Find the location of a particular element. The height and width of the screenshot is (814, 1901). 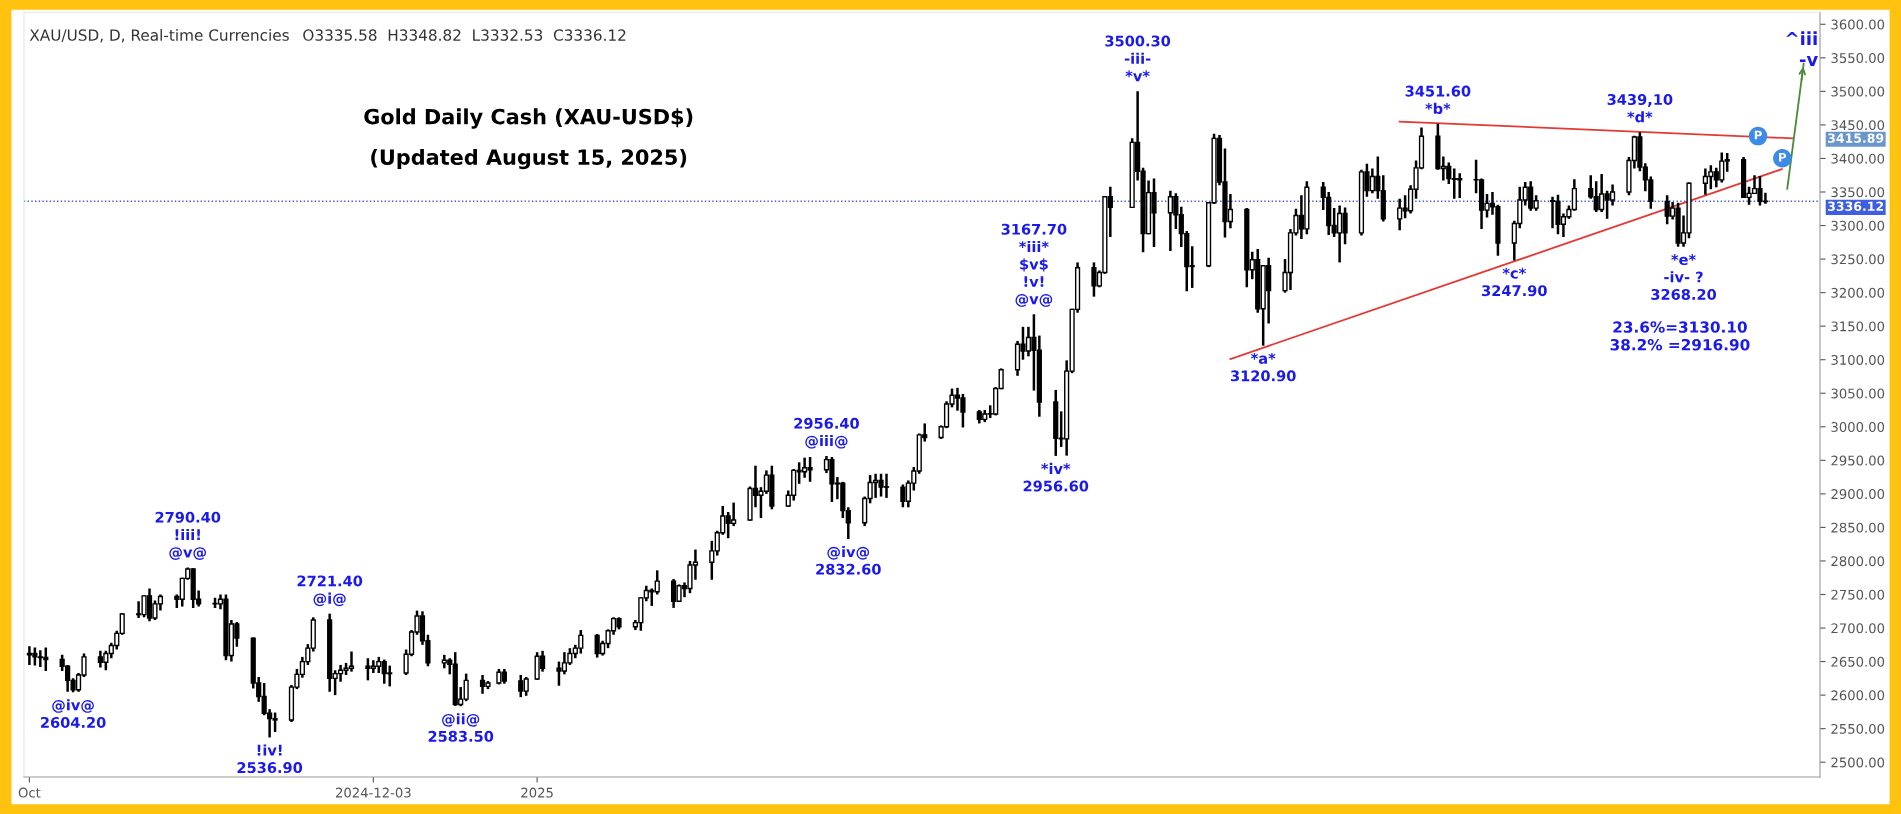

y-tick-label: 2900.00 is located at coordinates (1858, 494).